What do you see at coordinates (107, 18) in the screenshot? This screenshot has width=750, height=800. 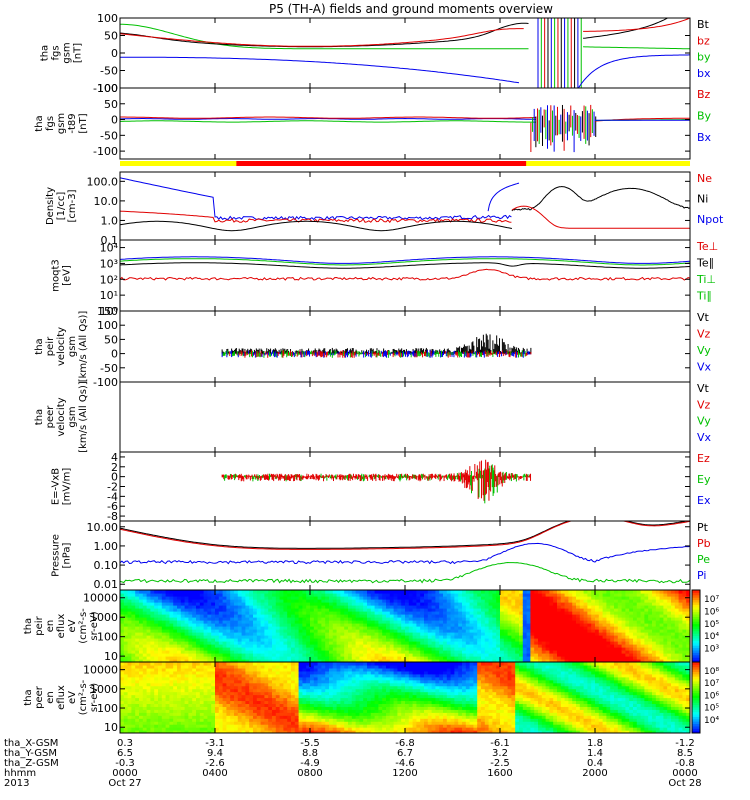 I see `ytick-label: 100` at bounding box center [107, 18].